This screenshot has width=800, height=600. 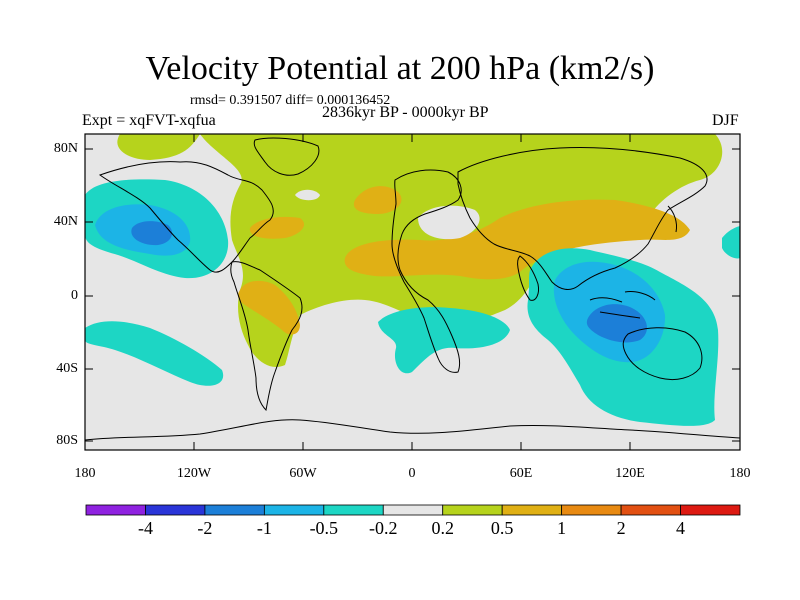 I want to click on contour-negative-south-atlantic, so click(x=444, y=340).